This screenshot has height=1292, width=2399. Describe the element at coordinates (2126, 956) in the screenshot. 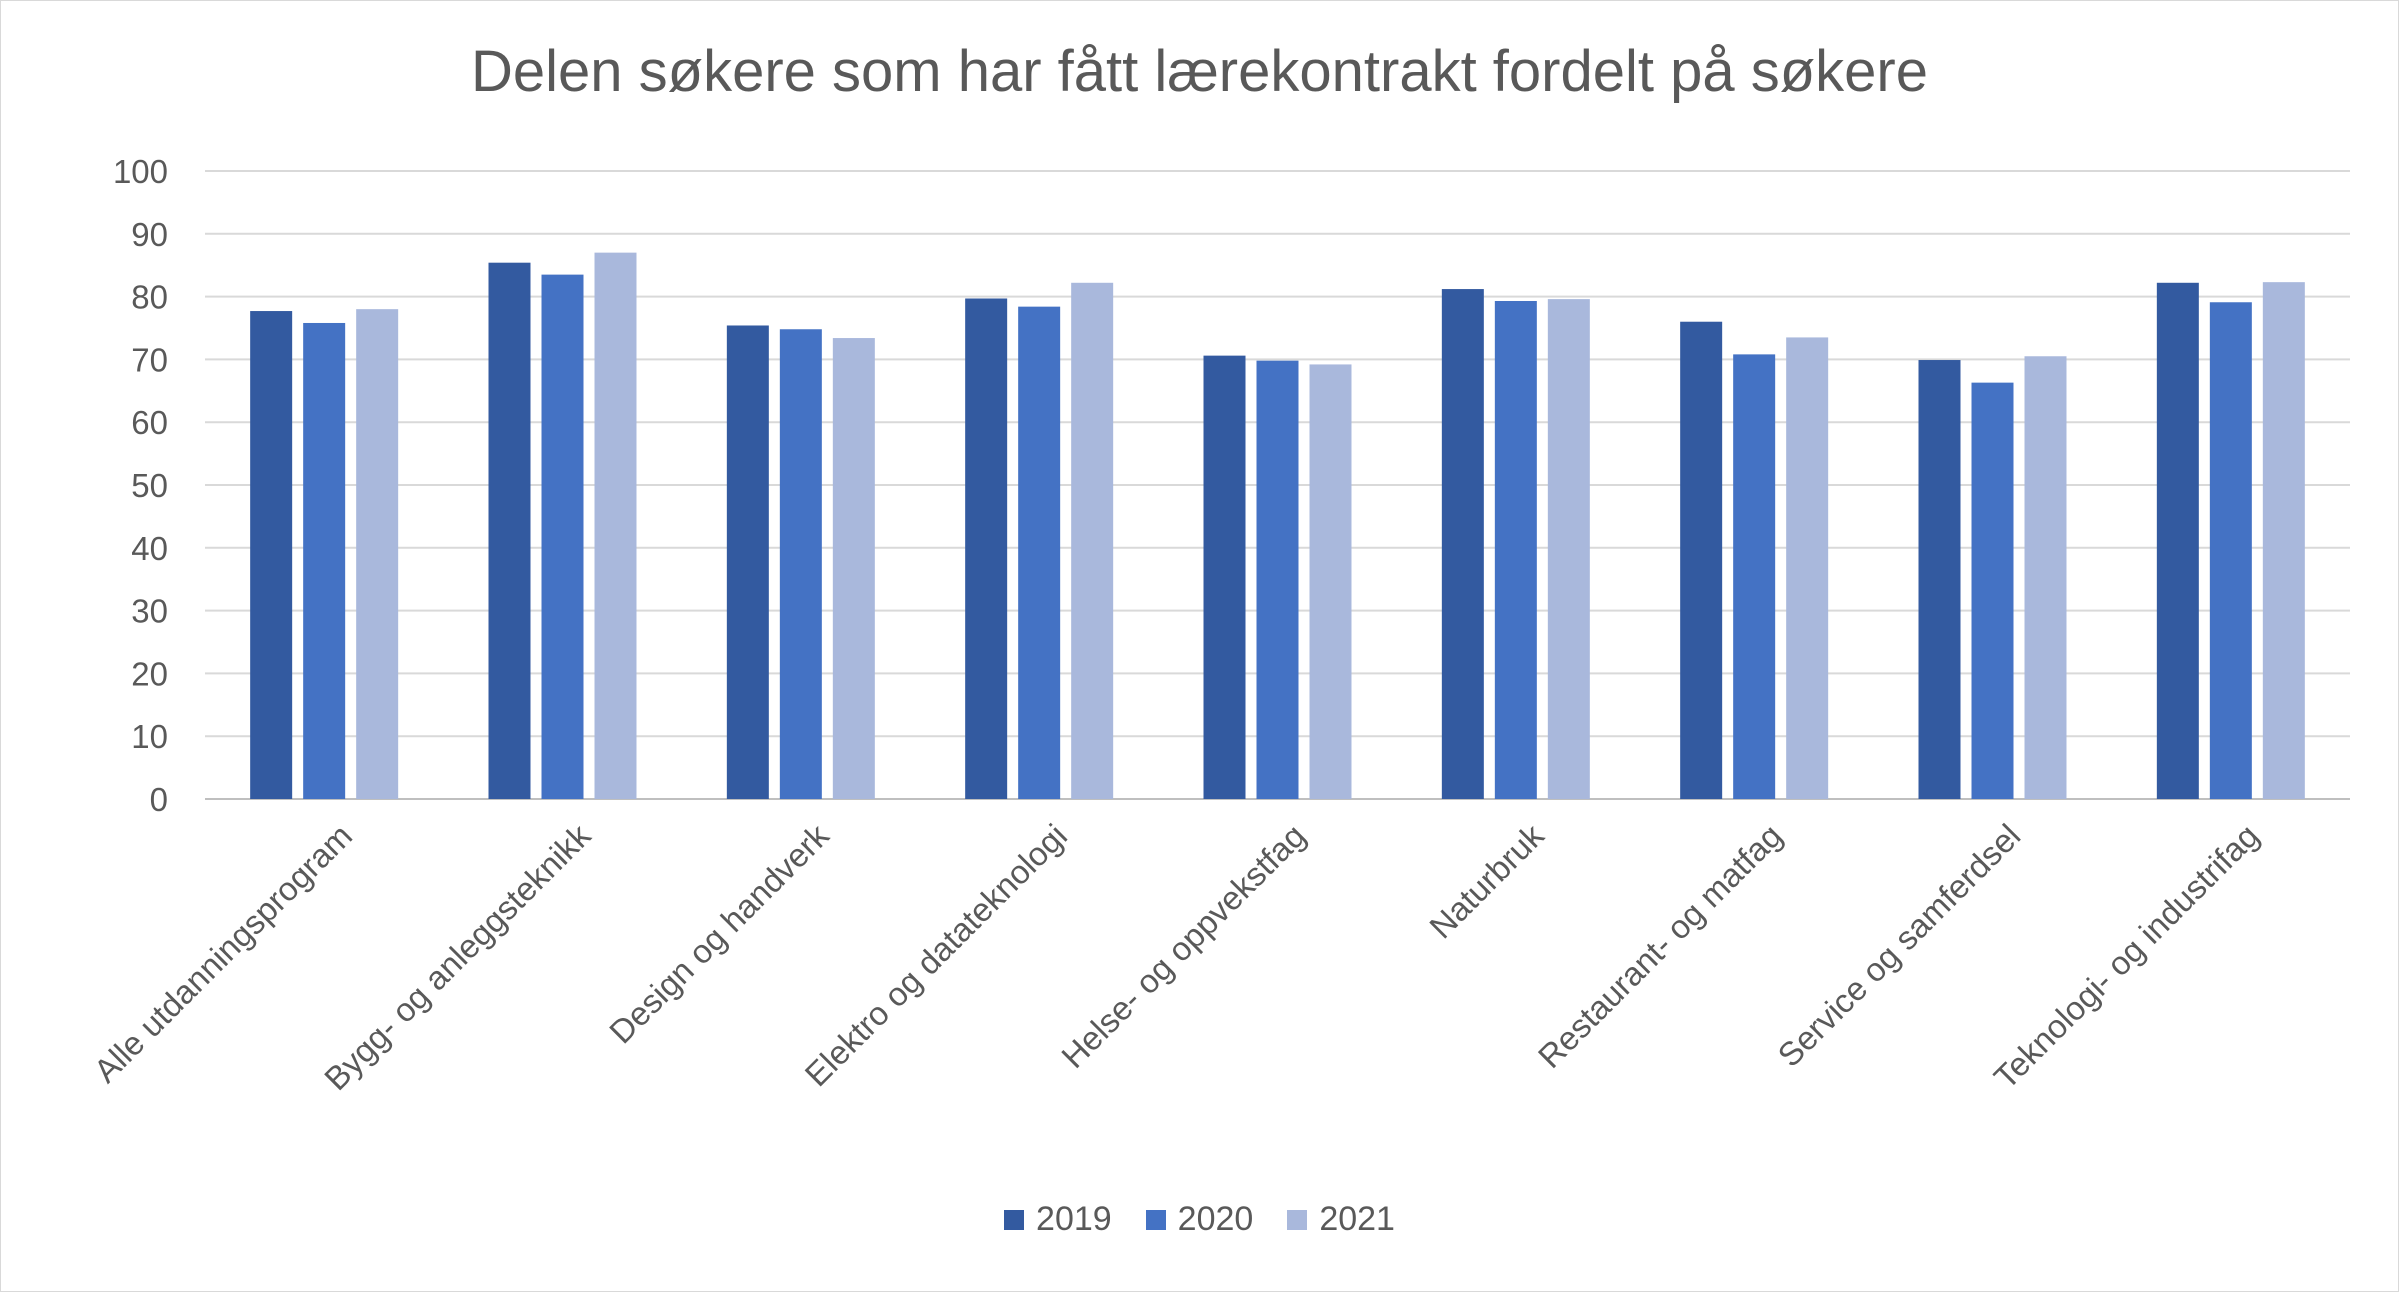

I see `x-category-label: Teknologi- og industrifag` at that location.